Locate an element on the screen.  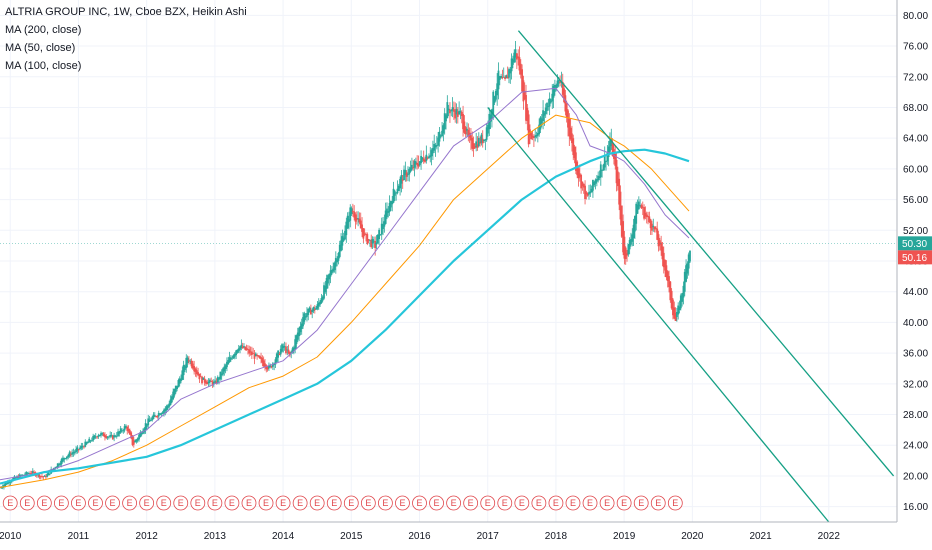
legend-ma50: MA (50, close) is located at coordinates (40, 48).